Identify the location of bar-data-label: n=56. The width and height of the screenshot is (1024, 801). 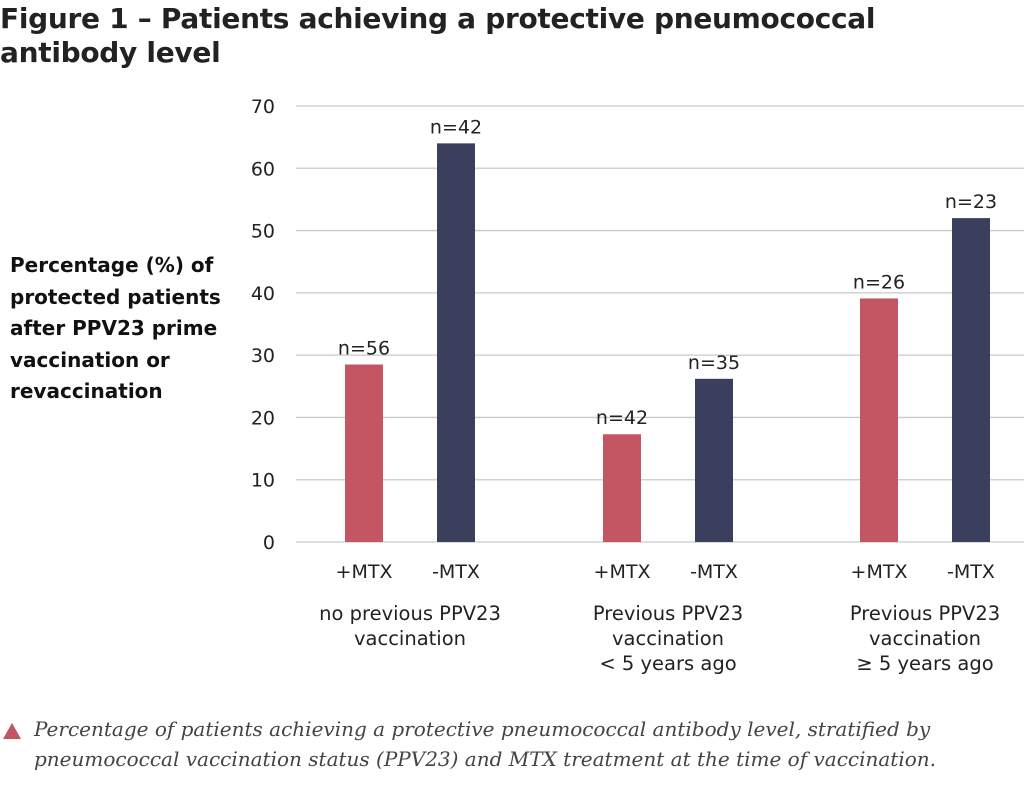
(364, 348).